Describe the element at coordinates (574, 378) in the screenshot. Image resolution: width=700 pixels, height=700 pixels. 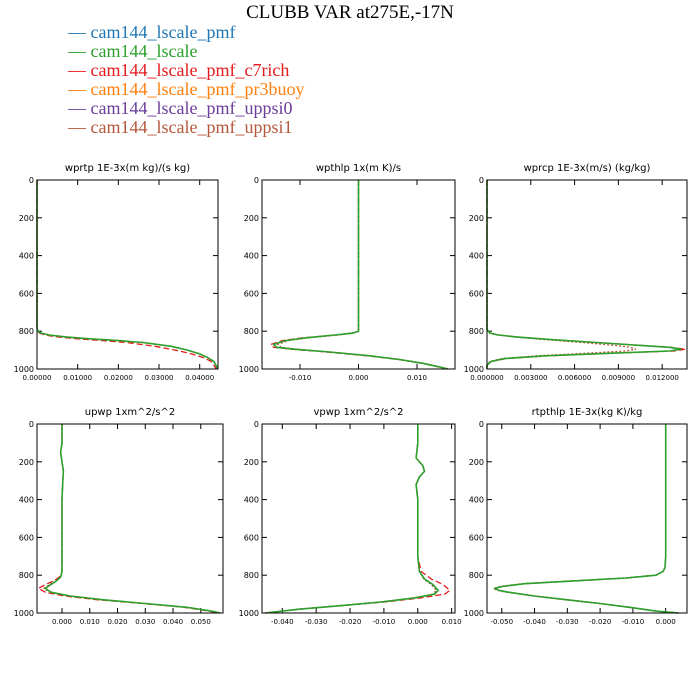
I see `x-tick-label: 0.006000` at that location.